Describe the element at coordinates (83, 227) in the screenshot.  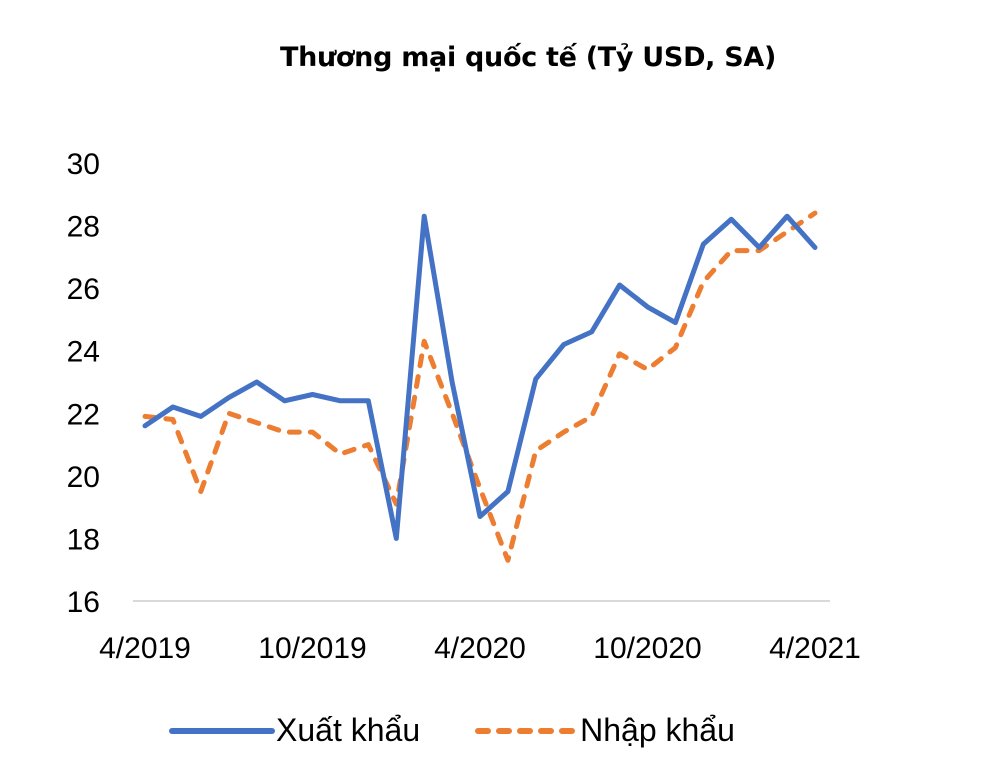
I see `y-tick-label: 28` at that location.